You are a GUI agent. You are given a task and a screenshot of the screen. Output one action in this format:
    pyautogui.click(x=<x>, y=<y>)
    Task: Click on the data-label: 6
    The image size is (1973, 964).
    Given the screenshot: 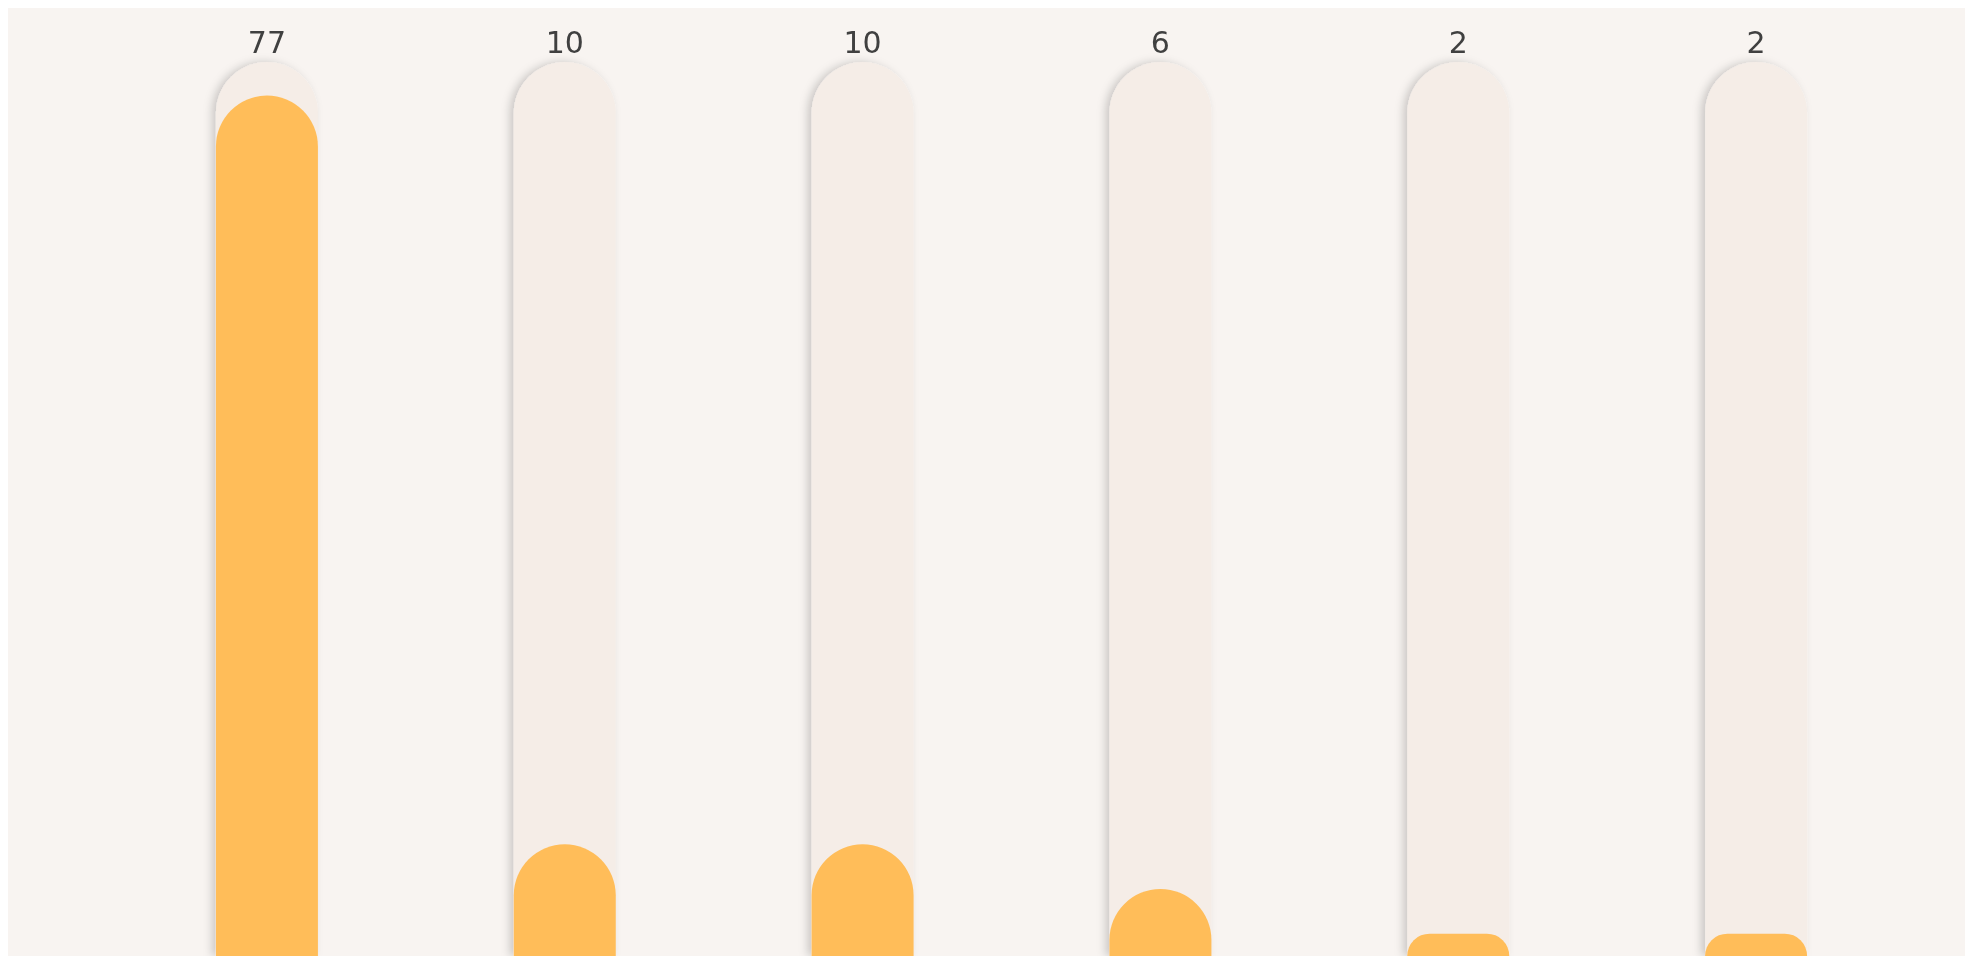 What is the action you would take?
    pyautogui.click(x=1160, y=42)
    